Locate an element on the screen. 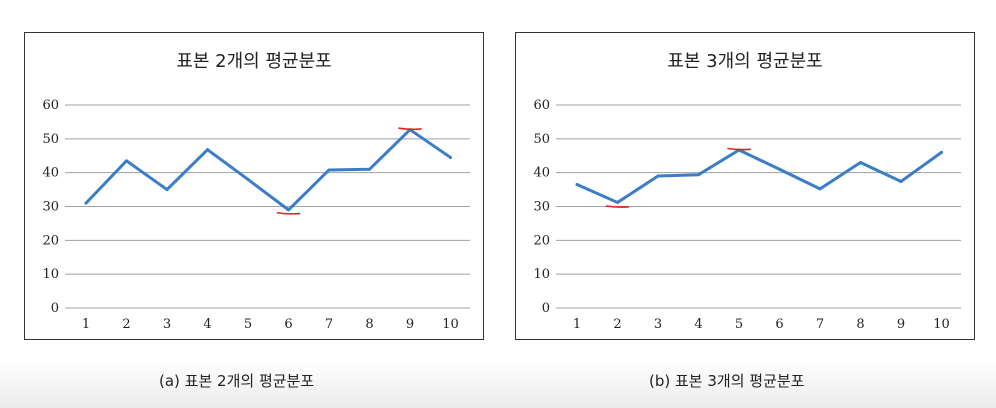  chart-title-a: 표본 2개의 평균분포 is located at coordinates (254, 61).